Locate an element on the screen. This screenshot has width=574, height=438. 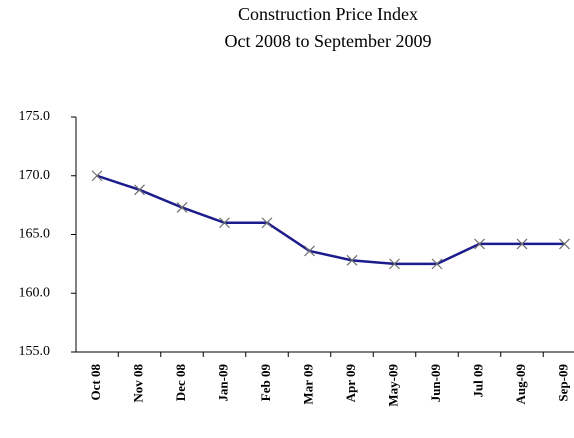
y-tick-label: 170.0 is located at coordinates (35, 175).